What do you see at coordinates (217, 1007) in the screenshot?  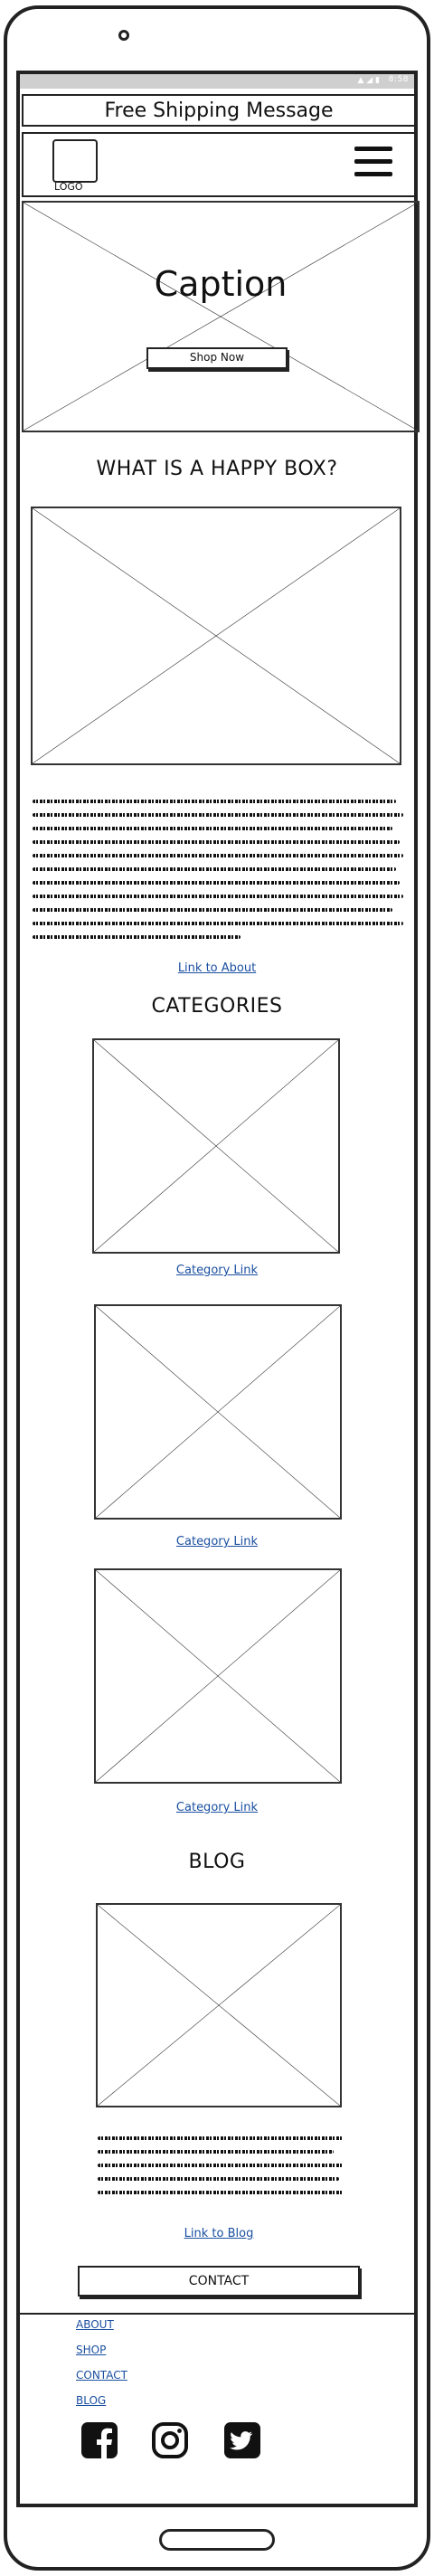 I see `categories-heading: CATEGORIES` at bounding box center [217, 1007].